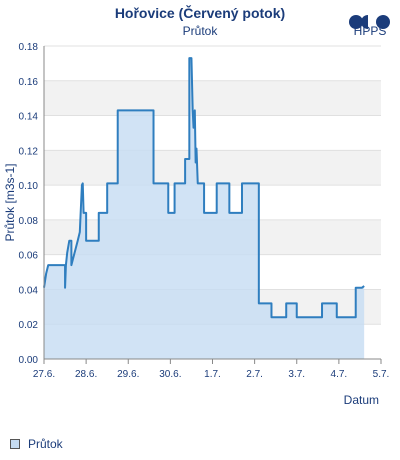 The image size is (400, 460). What do you see at coordinates (29, 186) in the screenshot?
I see `y-tick-label: 0.10` at bounding box center [29, 186].